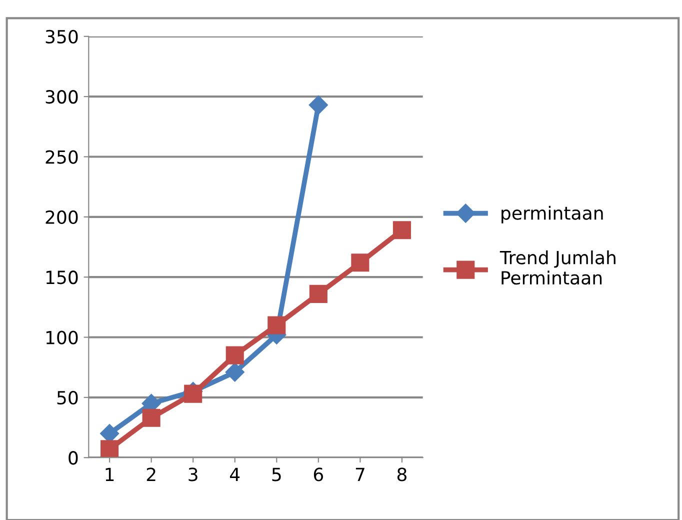  What do you see at coordinates (552, 215) in the screenshot?
I see `legend-label: permintaan` at bounding box center [552, 215].